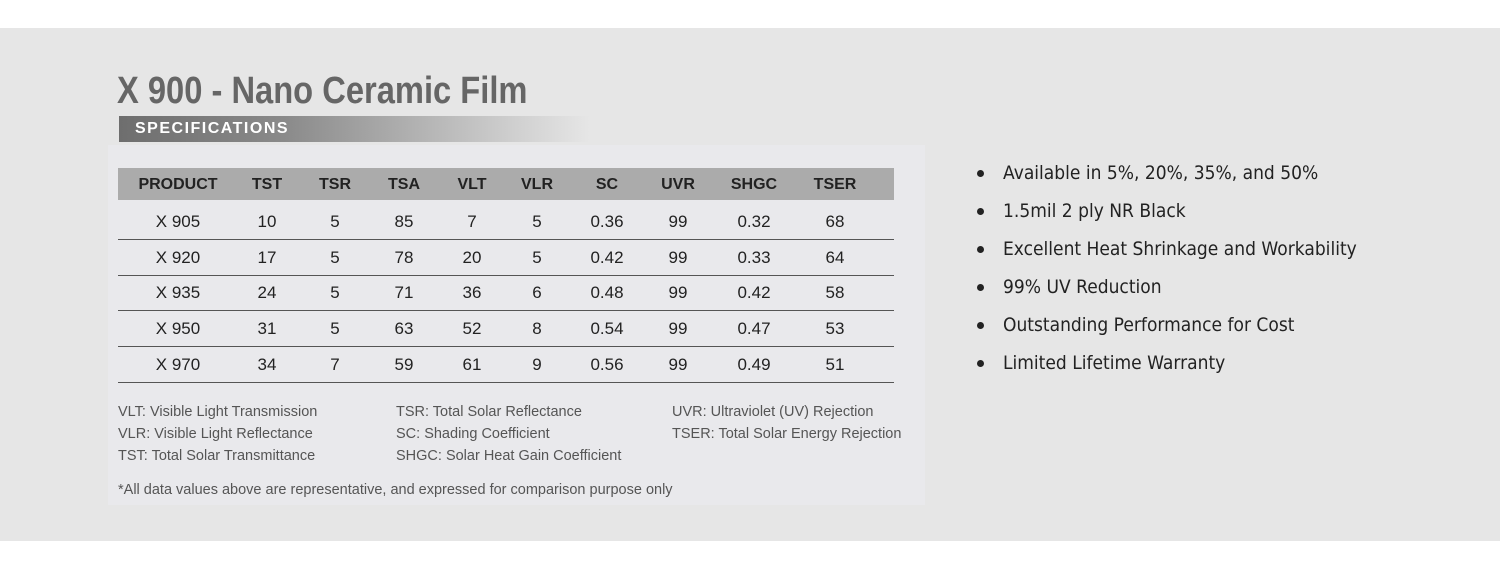  Describe the element at coordinates (267, 293) in the screenshot. I see `table-cell: 24` at that location.